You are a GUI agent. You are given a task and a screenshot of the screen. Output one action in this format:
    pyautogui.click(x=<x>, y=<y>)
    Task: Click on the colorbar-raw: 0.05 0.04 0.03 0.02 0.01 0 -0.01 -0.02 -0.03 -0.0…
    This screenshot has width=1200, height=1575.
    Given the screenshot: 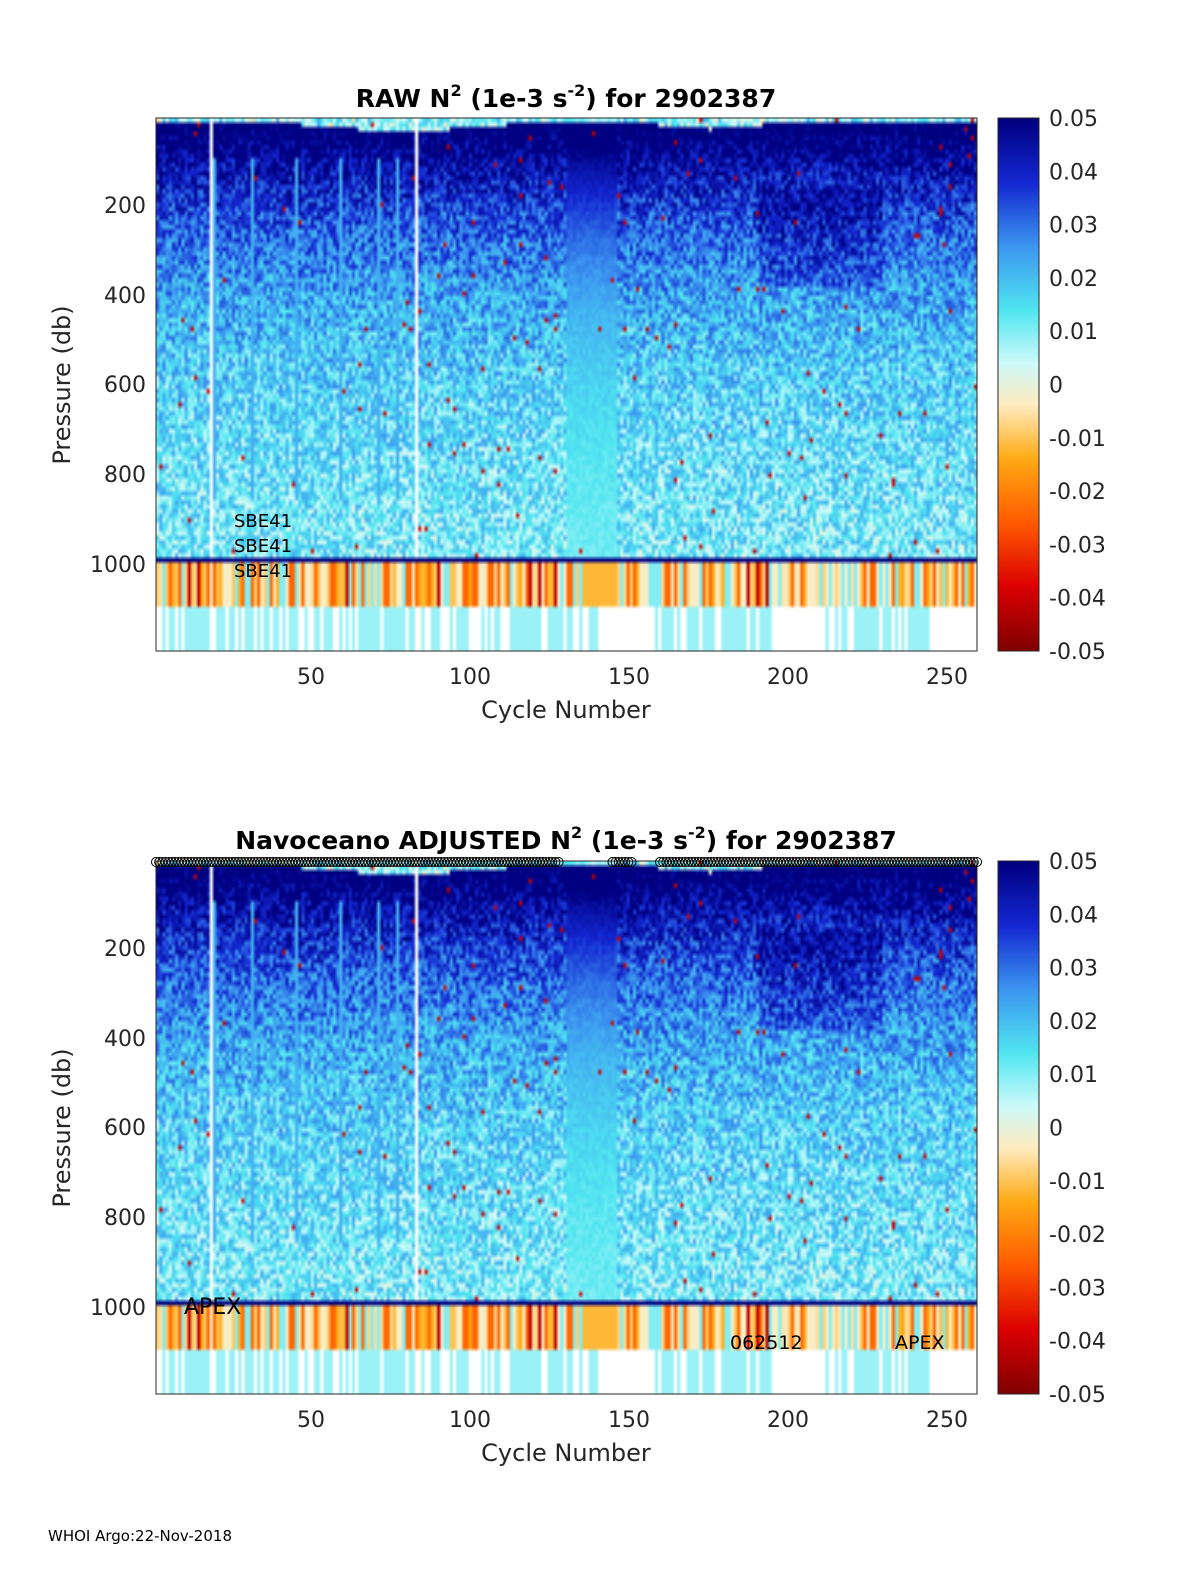 What is the action you would take?
    pyautogui.click(x=1051, y=386)
    